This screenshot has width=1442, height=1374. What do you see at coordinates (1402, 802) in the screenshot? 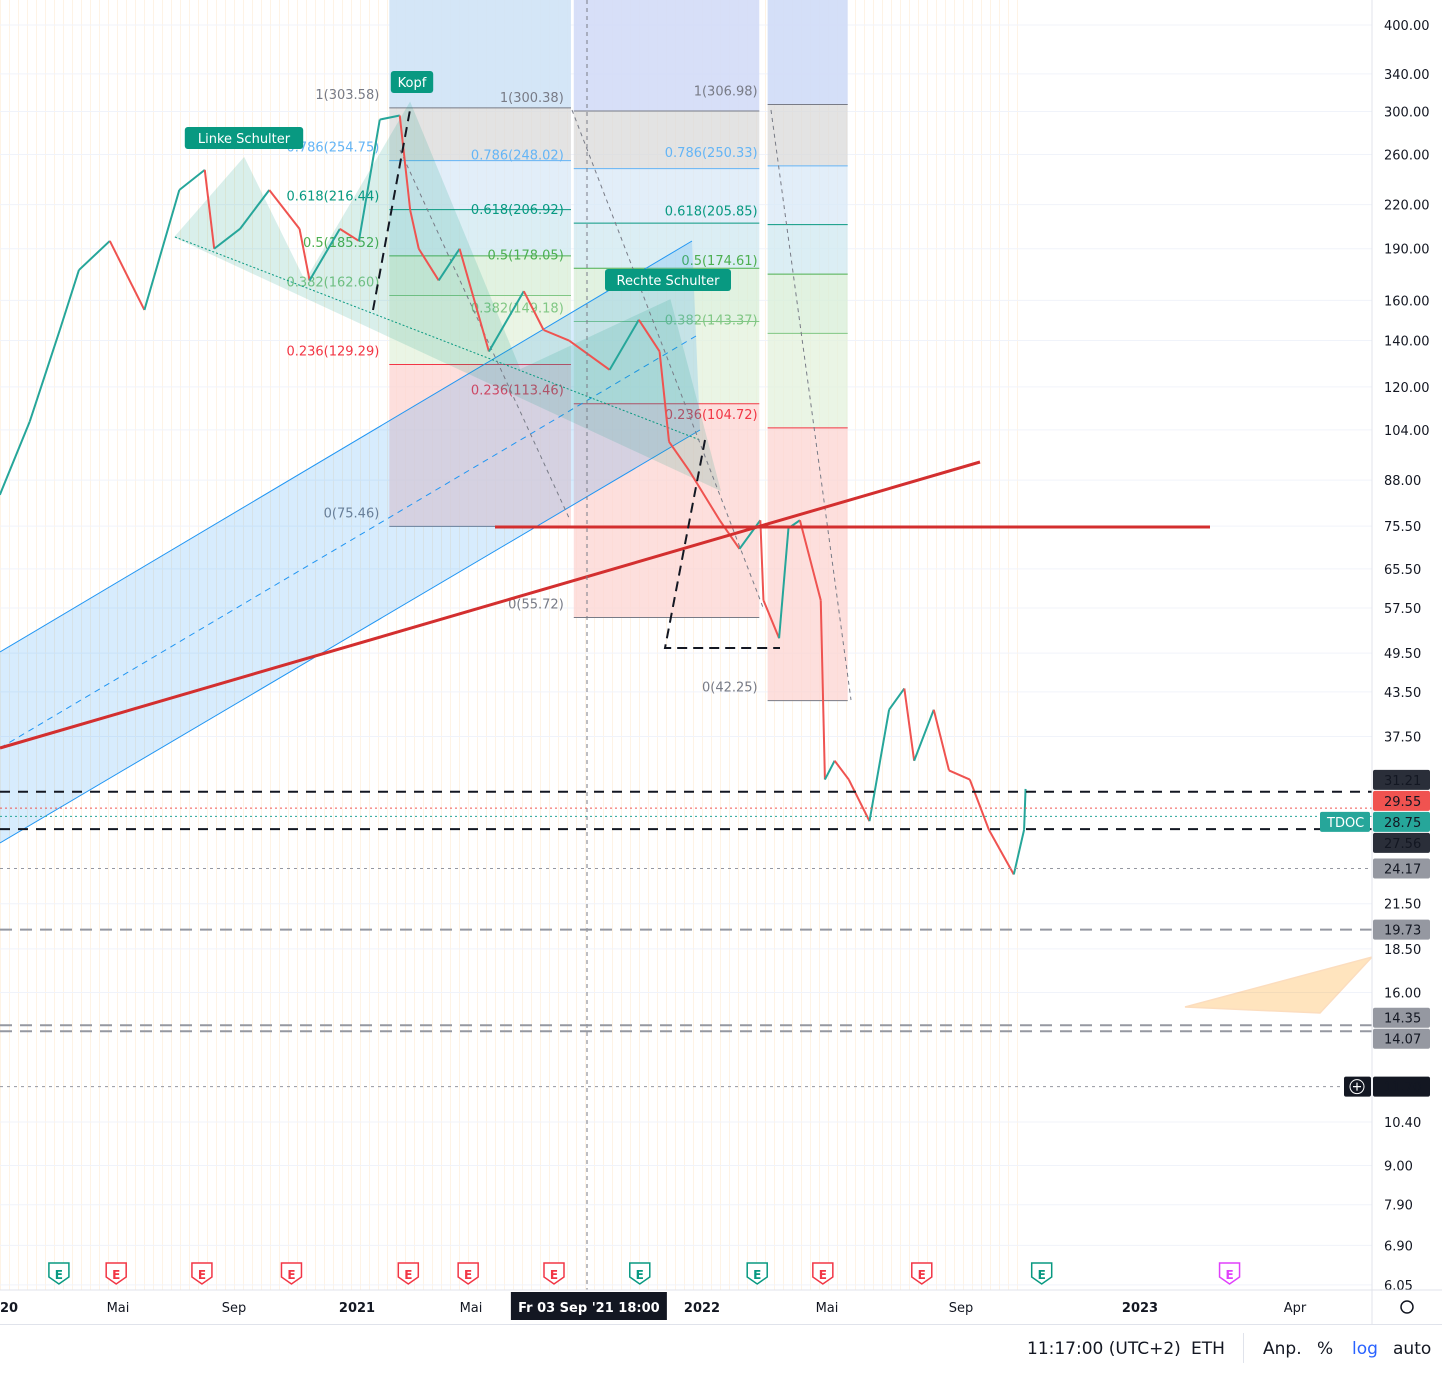
I see `price-label: 29.55` at bounding box center [1402, 802].